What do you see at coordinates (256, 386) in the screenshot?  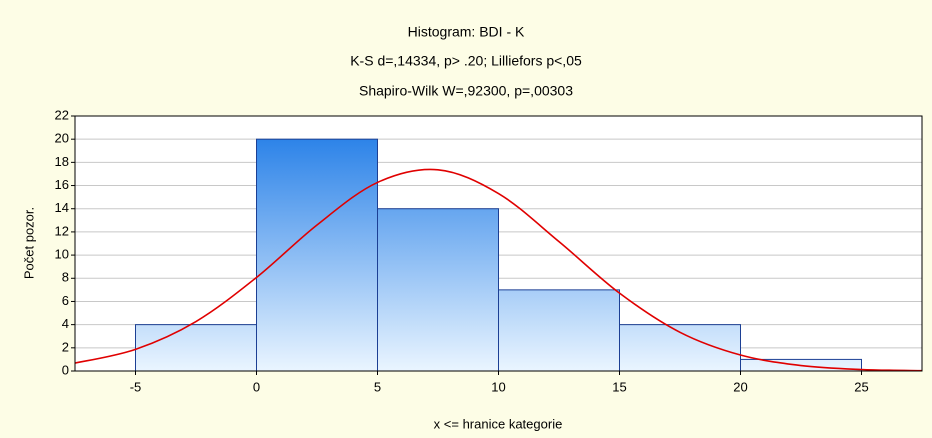 I see `x-tick-label: 0` at bounding box center [256, 386].